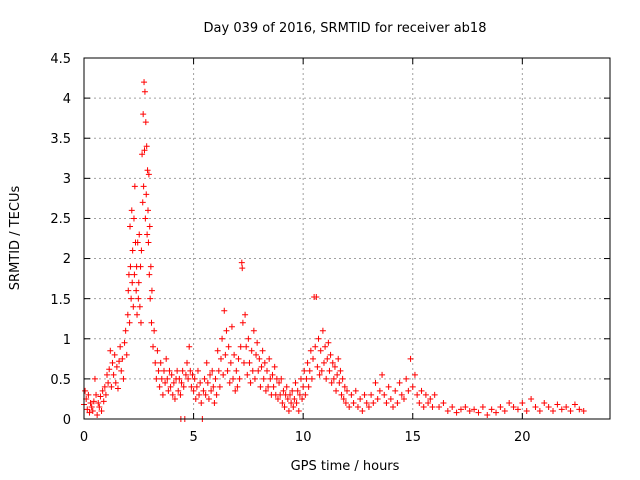 Image resolution: width=640 pixels, height=480 pixels. Describe the element at coordinates (67, 259) in the screenshot. I see `y-tick-label: 2` at that location.